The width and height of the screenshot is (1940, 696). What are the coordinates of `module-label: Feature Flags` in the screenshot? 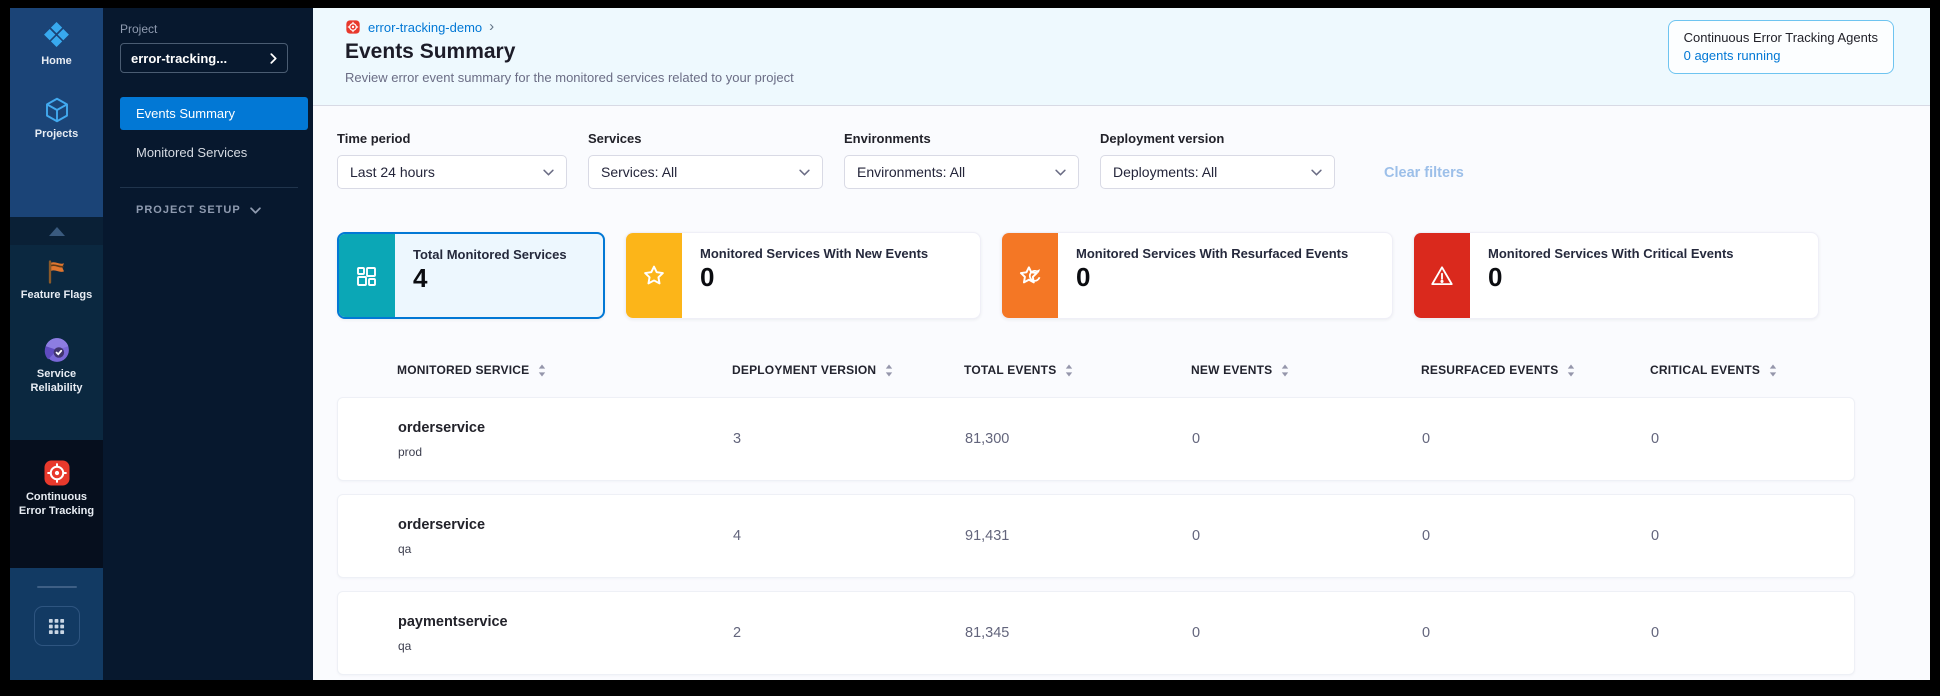 It's located at (56, 295).